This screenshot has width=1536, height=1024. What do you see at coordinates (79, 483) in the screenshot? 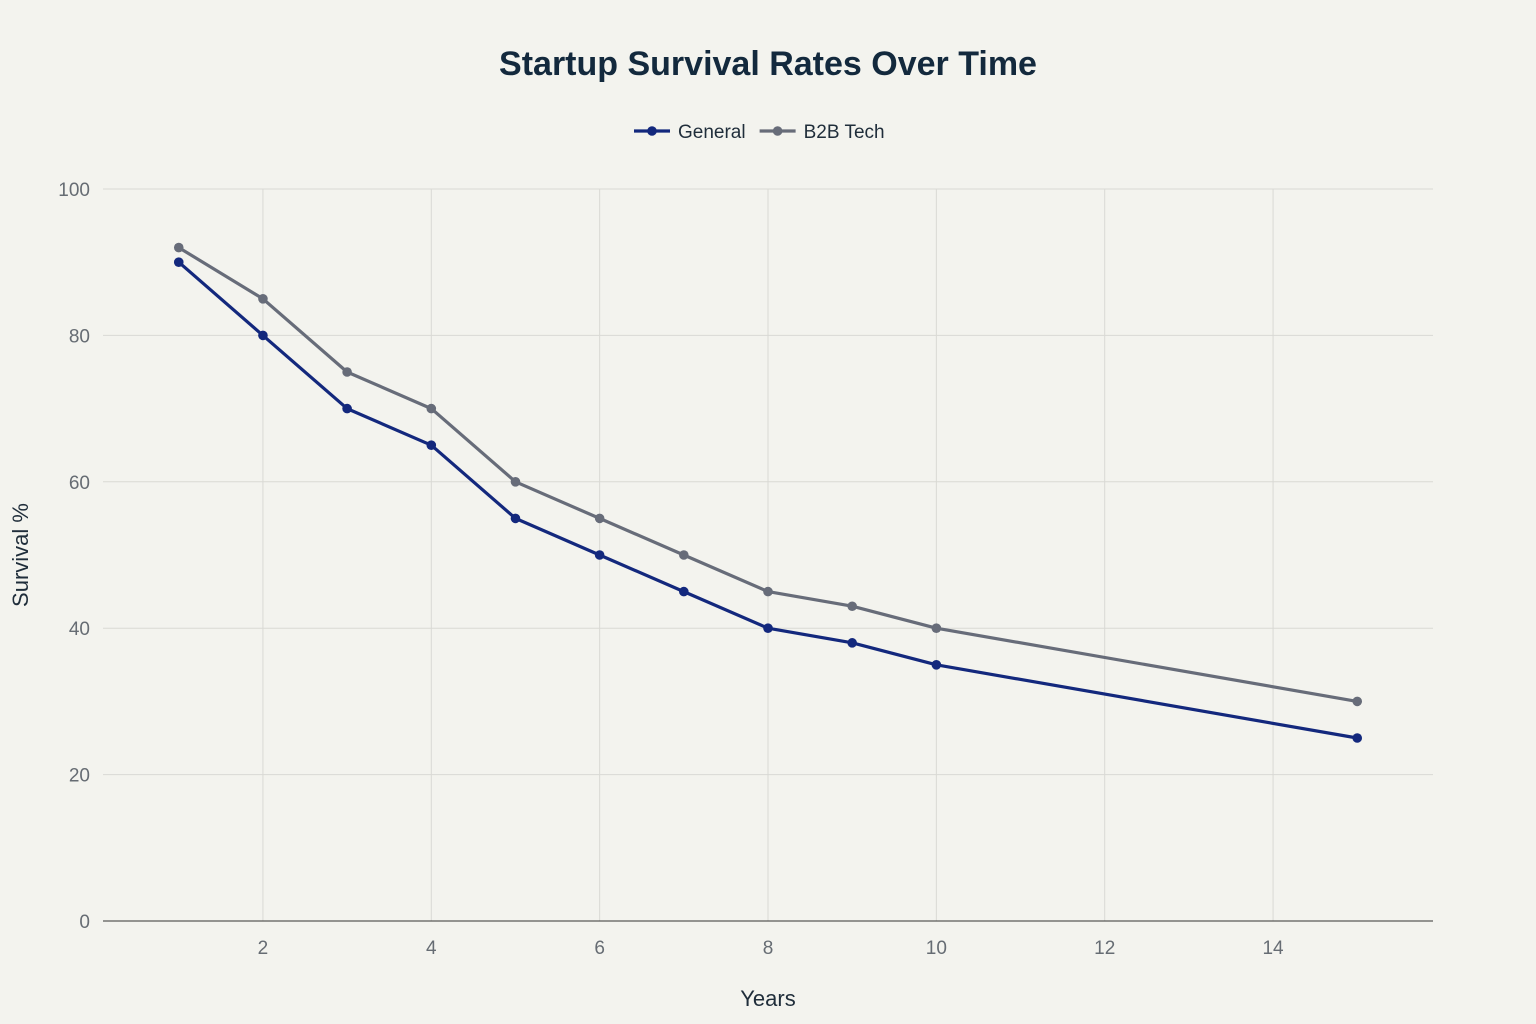
I see `y-tick-label: 60` at bounding box center [79, 483].